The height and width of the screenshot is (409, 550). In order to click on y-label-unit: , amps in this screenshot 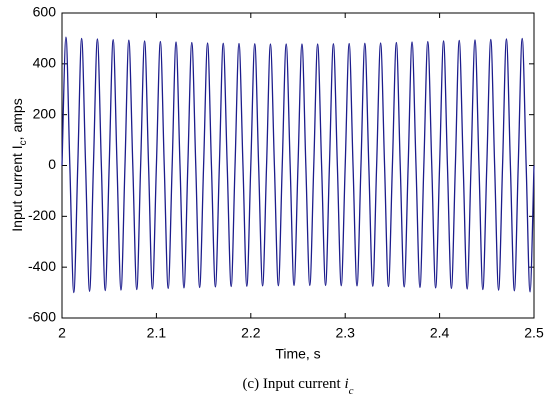, I will do `click(17, 119)`.